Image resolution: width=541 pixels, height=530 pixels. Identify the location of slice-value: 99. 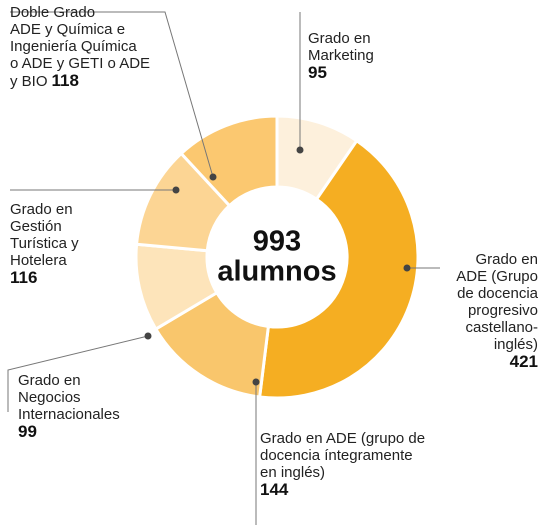
(27, 431).